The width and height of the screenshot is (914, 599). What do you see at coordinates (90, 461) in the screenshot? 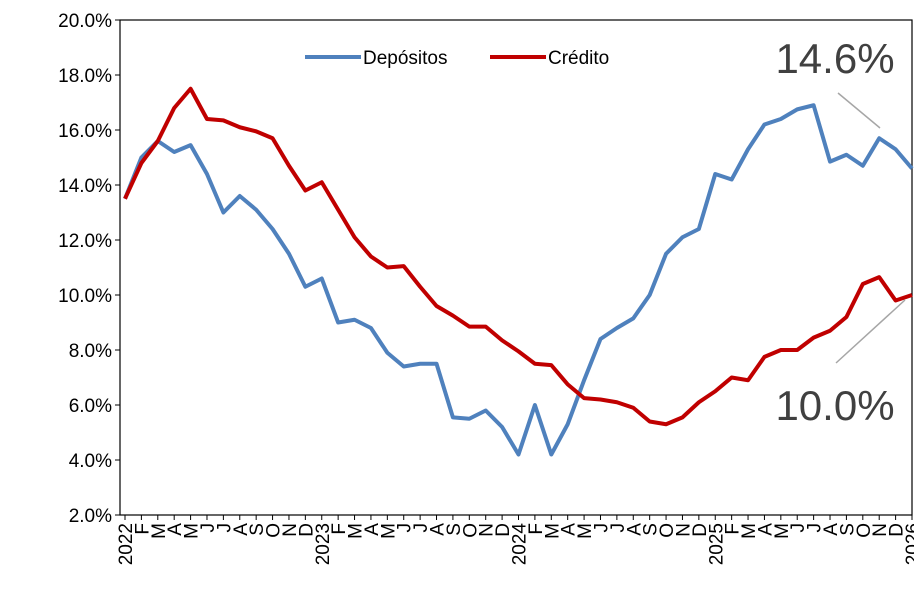
I see `y-tick-label: 4.0%` at bounding box center [90, 461].